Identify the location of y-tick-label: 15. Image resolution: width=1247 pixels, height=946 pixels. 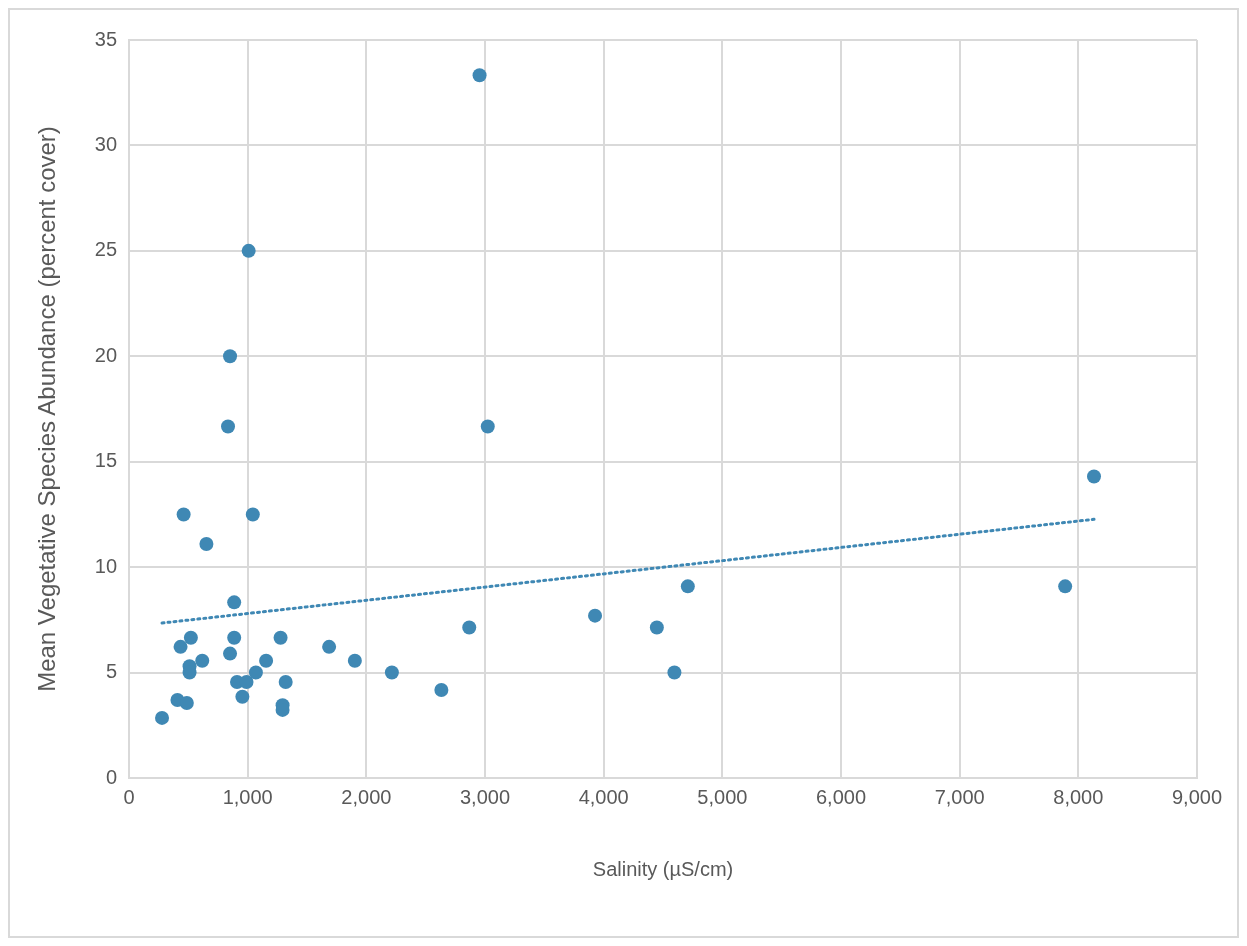
(106, 460).